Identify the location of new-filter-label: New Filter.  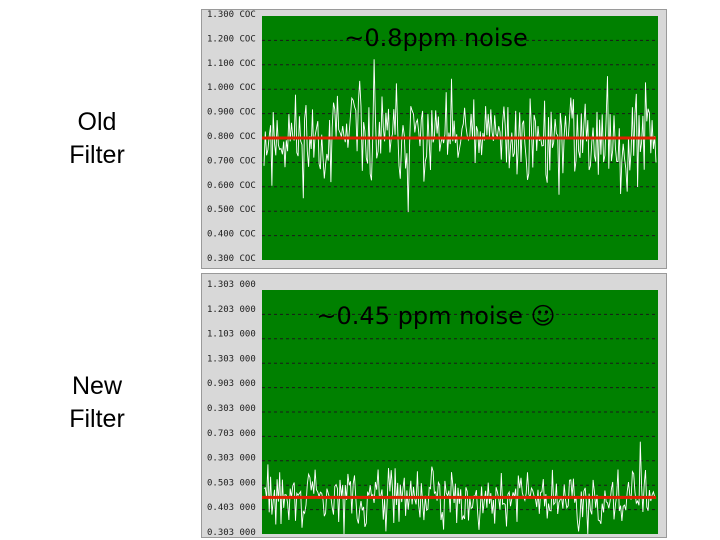
(97, 403).